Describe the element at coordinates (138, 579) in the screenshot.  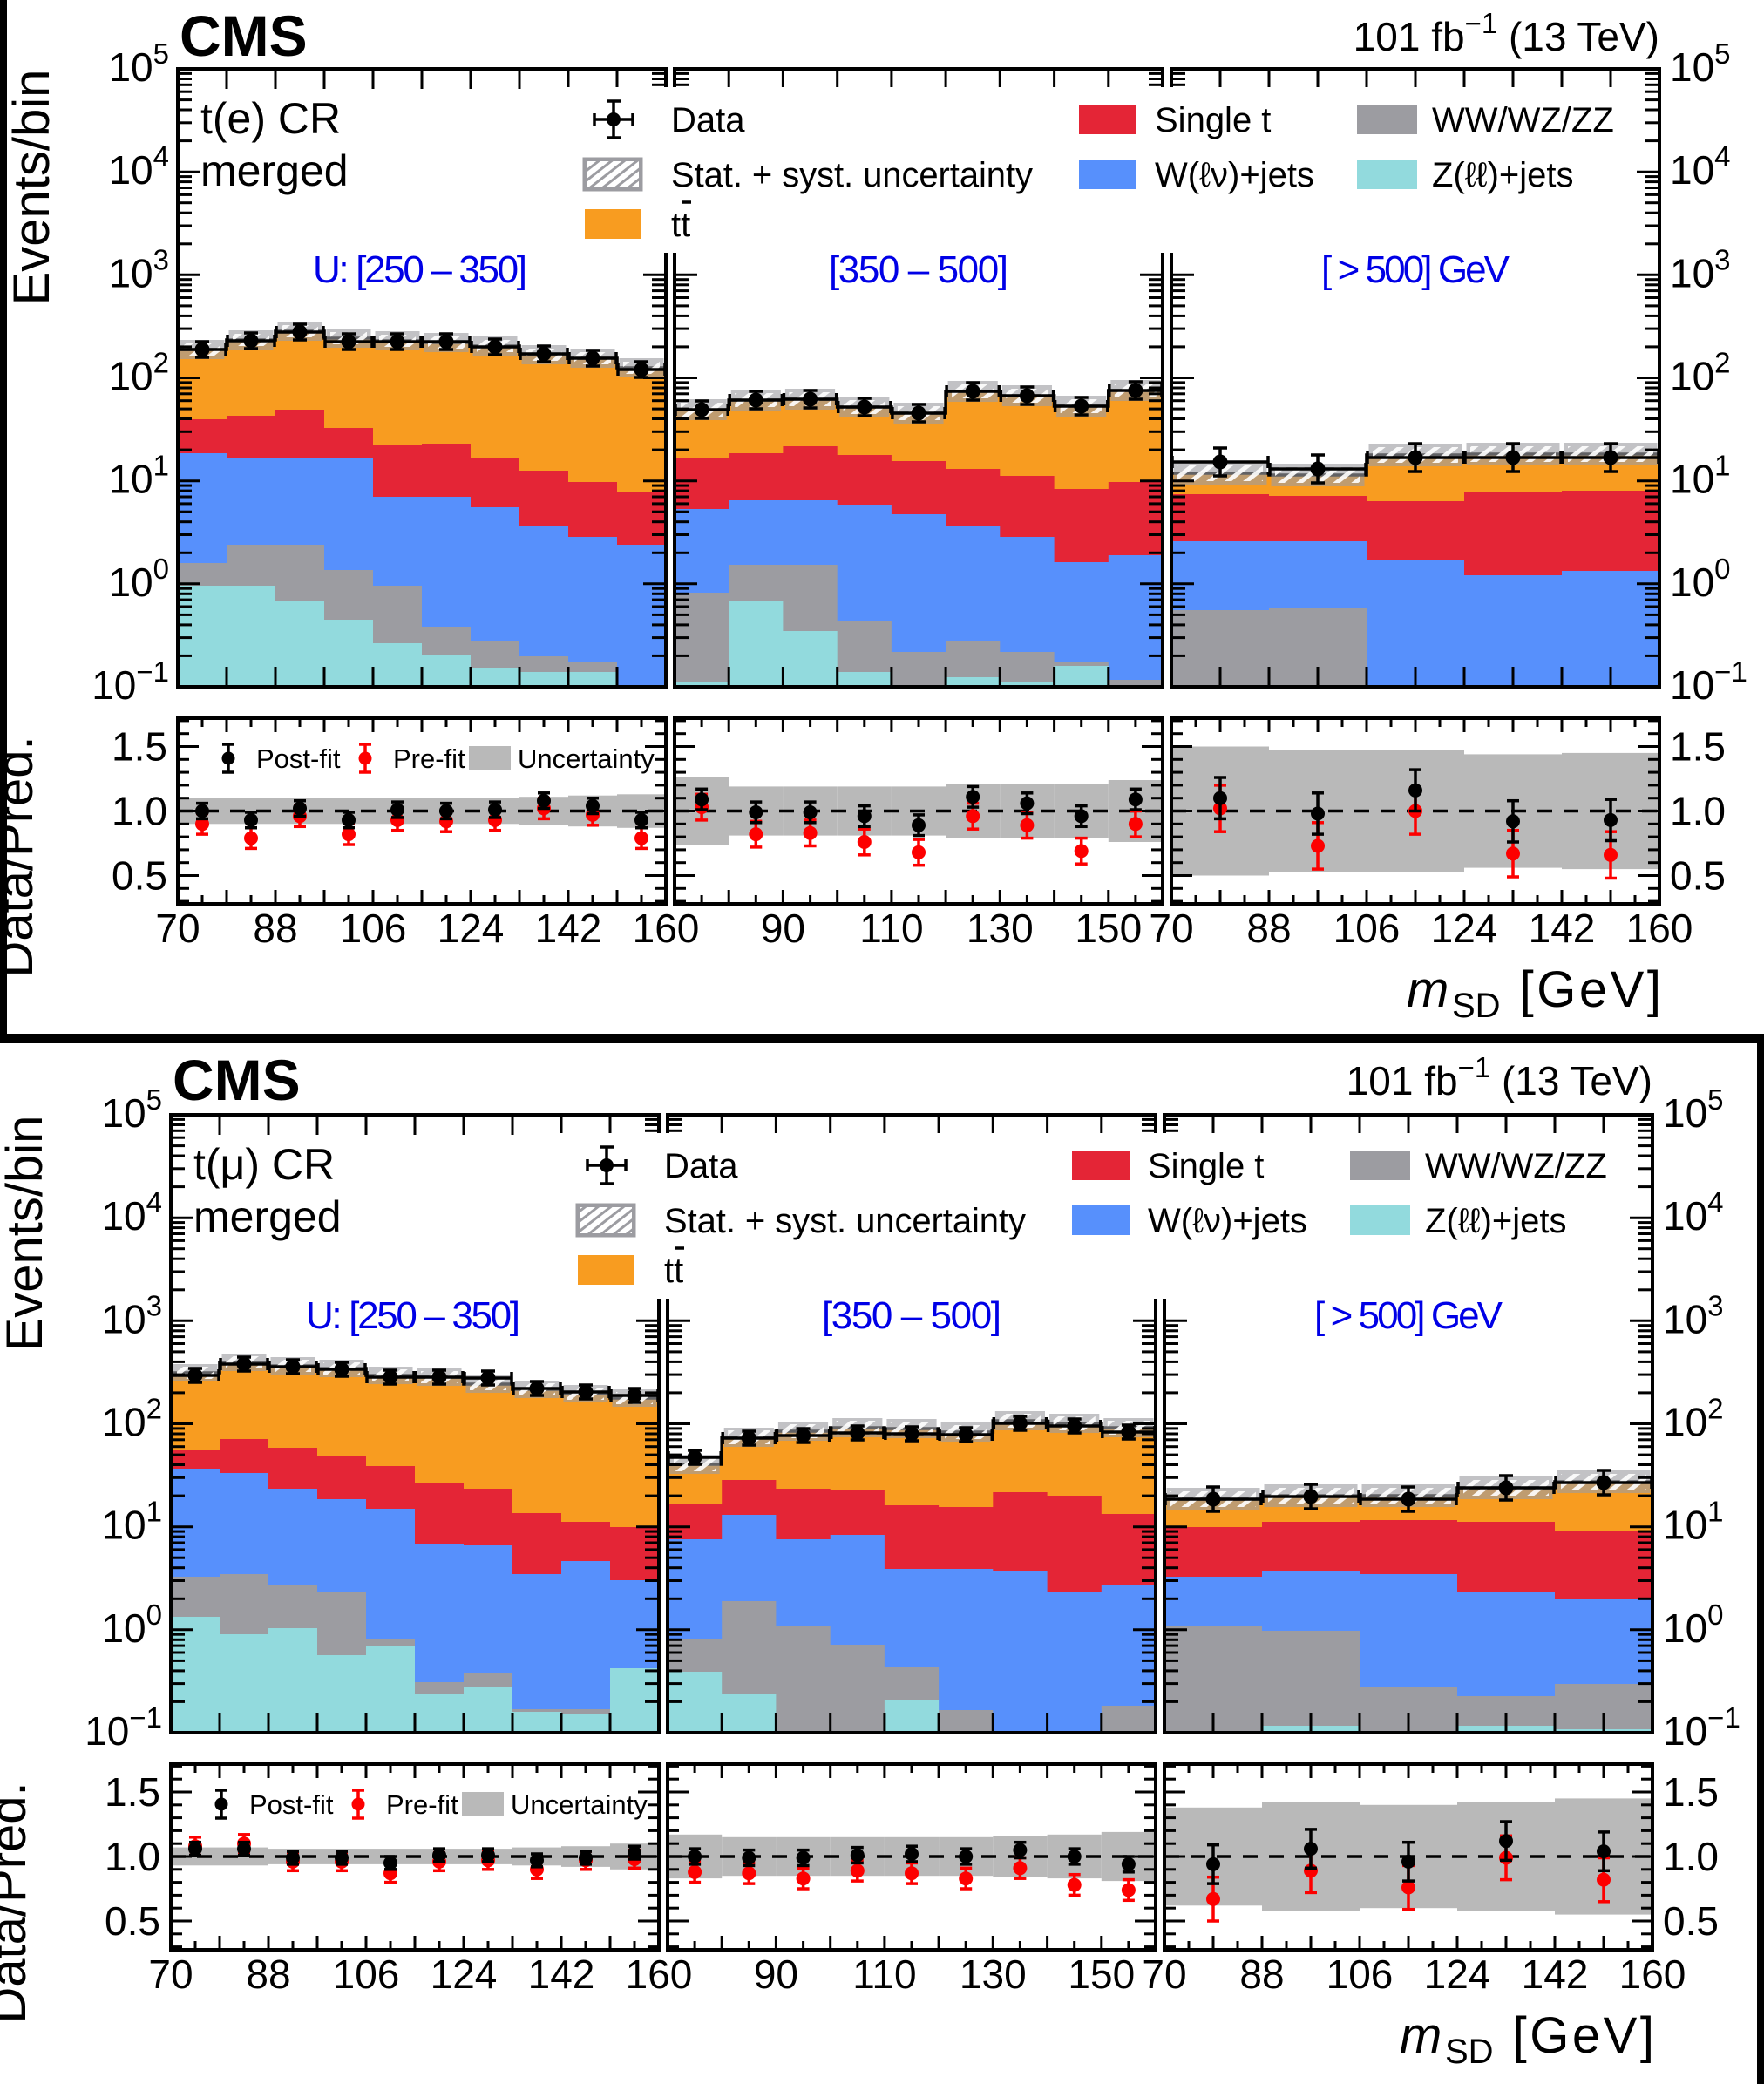
I see `svg-text: 100` at that location.